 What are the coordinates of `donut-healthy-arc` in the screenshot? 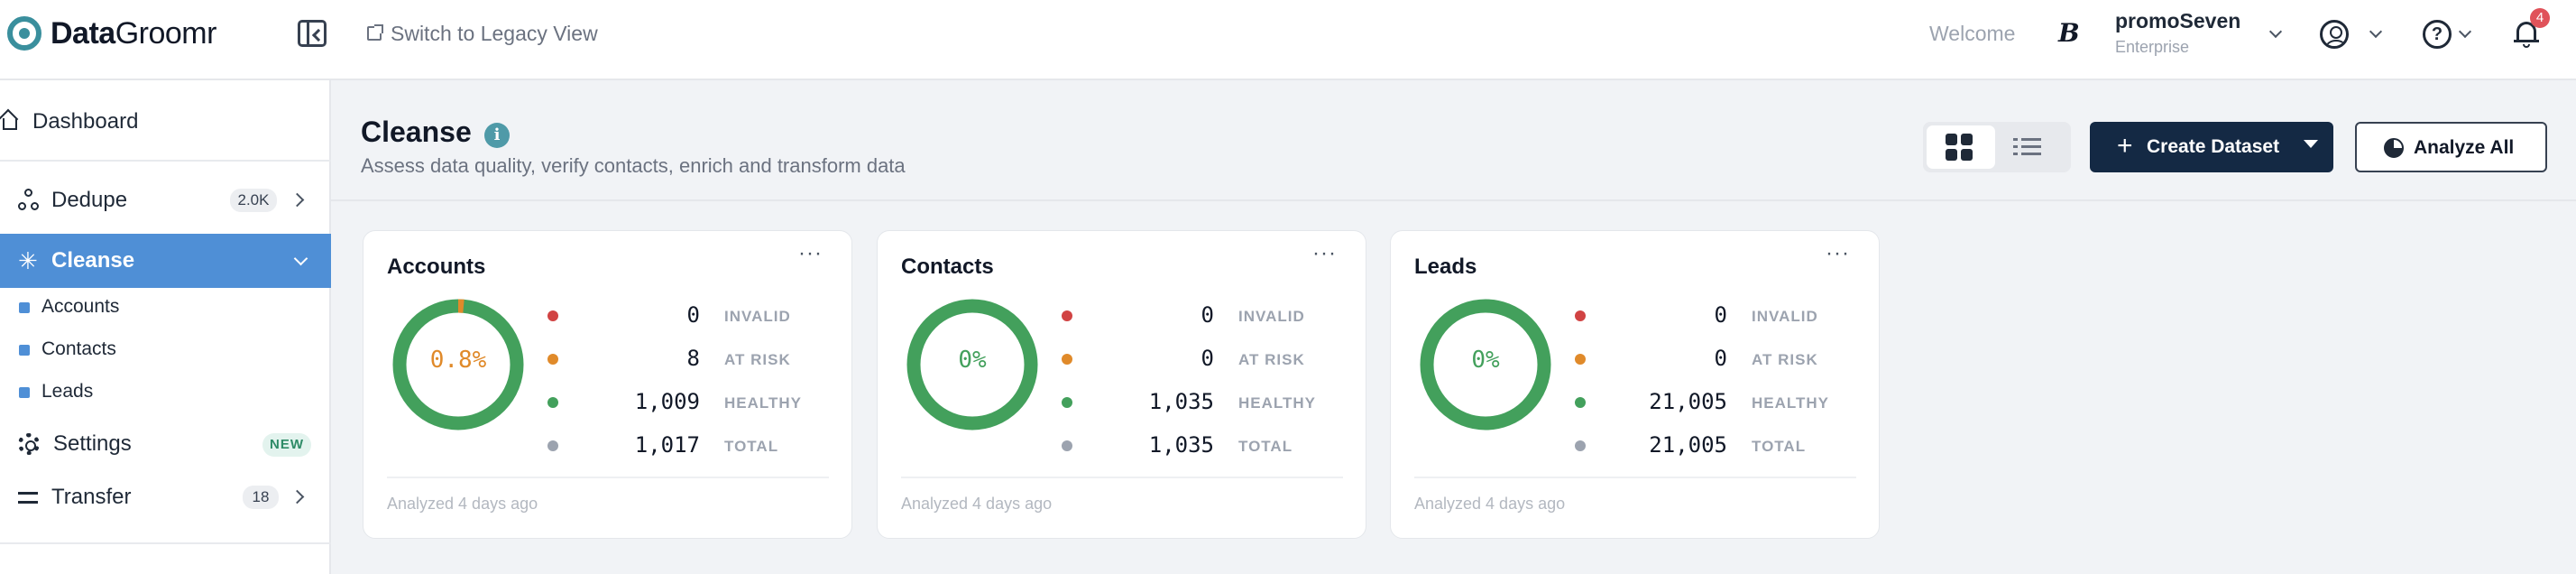 It's located at (972, 365).